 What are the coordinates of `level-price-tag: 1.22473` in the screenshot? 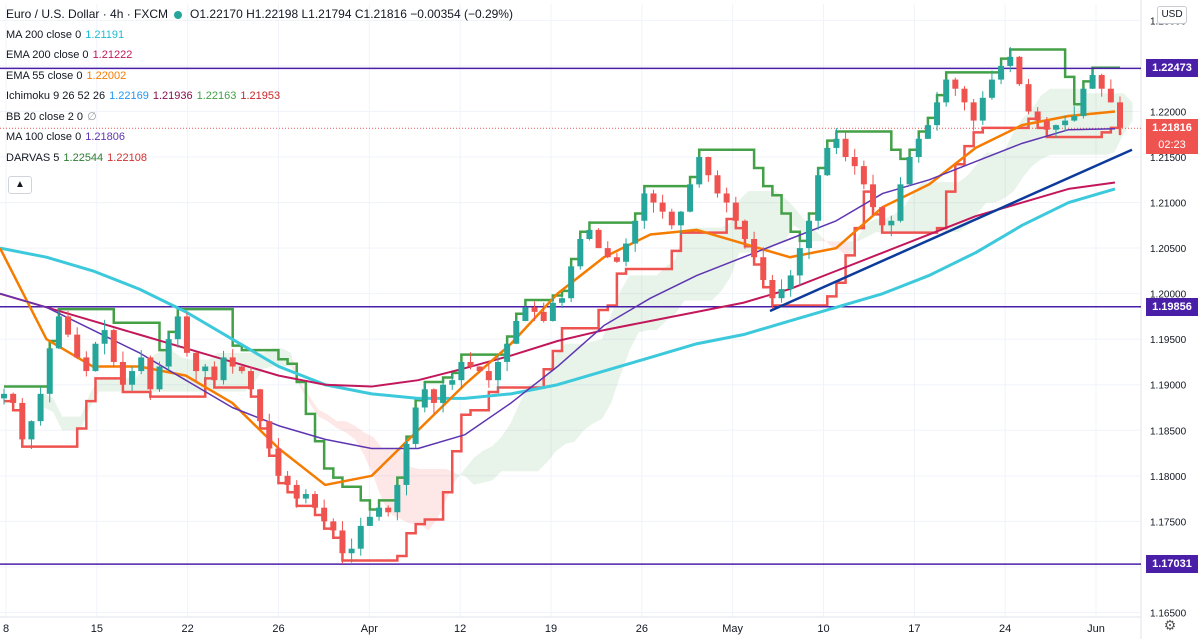 It's located at (1172, 68).